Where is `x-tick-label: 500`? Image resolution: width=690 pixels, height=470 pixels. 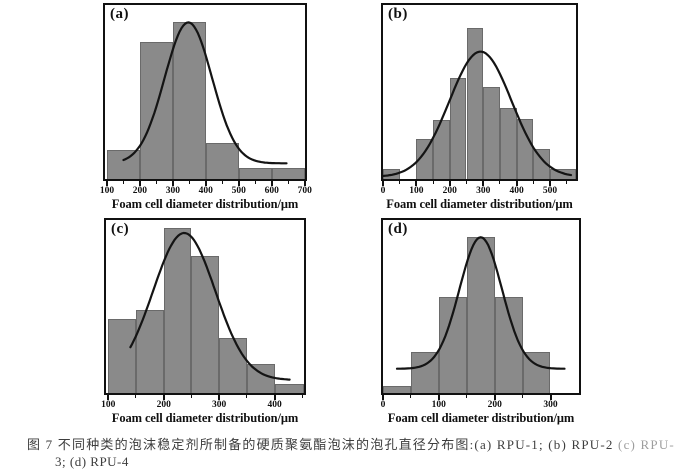 x-tick-label: 500 is located at coordinates (550, 191).